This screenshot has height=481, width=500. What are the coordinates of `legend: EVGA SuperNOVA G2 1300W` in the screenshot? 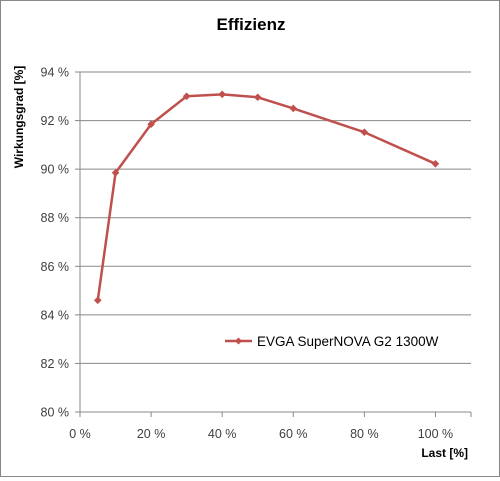 It's located at (332, 341).